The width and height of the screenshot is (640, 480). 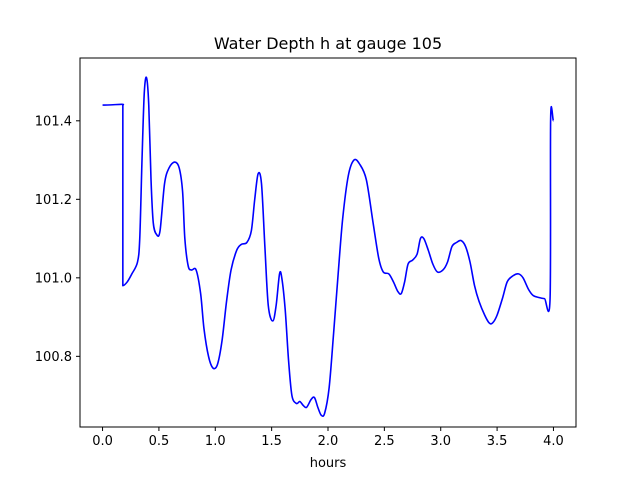 What do you see at coordinates (328, 43) in the screenshot?
I see `chart-title: Water Depth h at gauge 105` at bounding box center [328, 43].